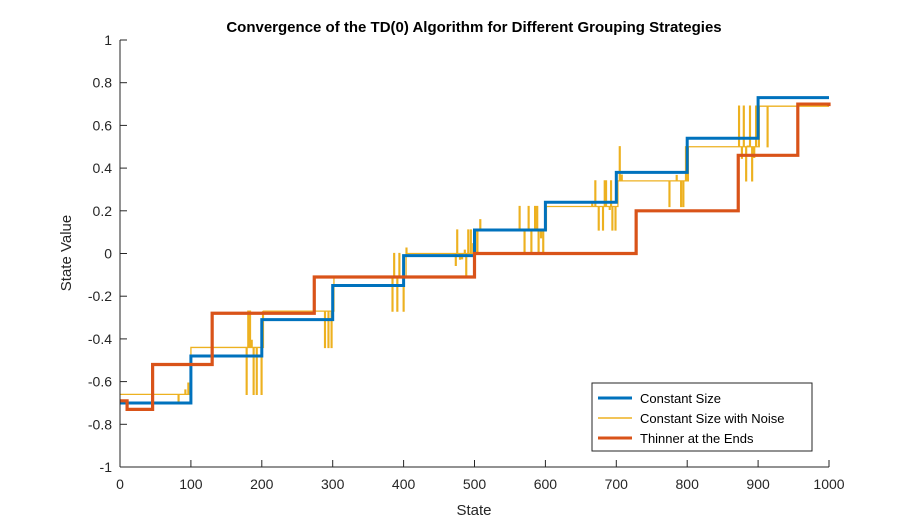 Image resolution: width=917 pixels, height=525 pixels. Describe the element at coordinates (191, 484) in the screenshot. I see `x-tick-label: 100` at that location.